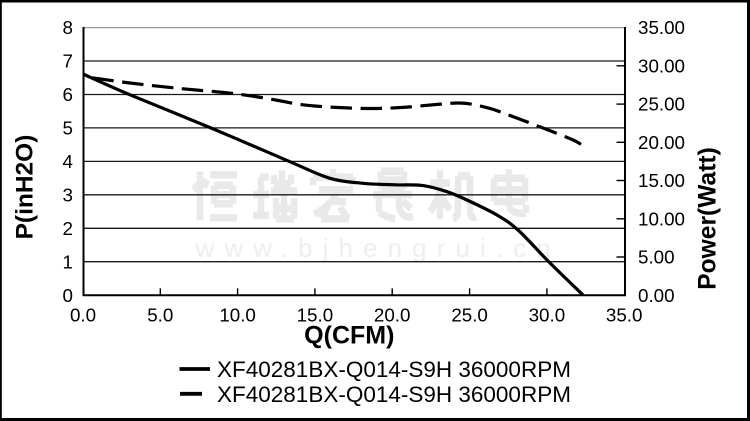 The width and height of the screenshot is (750, 421). I want to click on svg-text: 5.00, so click(656, 257).